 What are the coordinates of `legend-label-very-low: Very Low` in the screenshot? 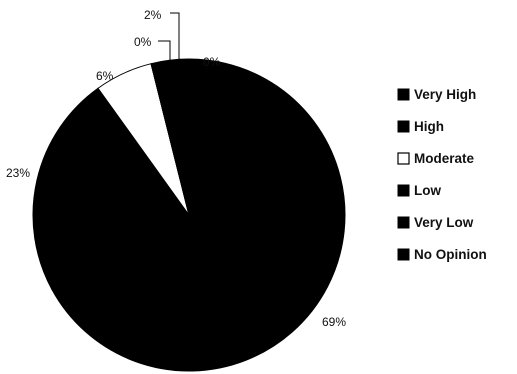 It's located at (444, 222).